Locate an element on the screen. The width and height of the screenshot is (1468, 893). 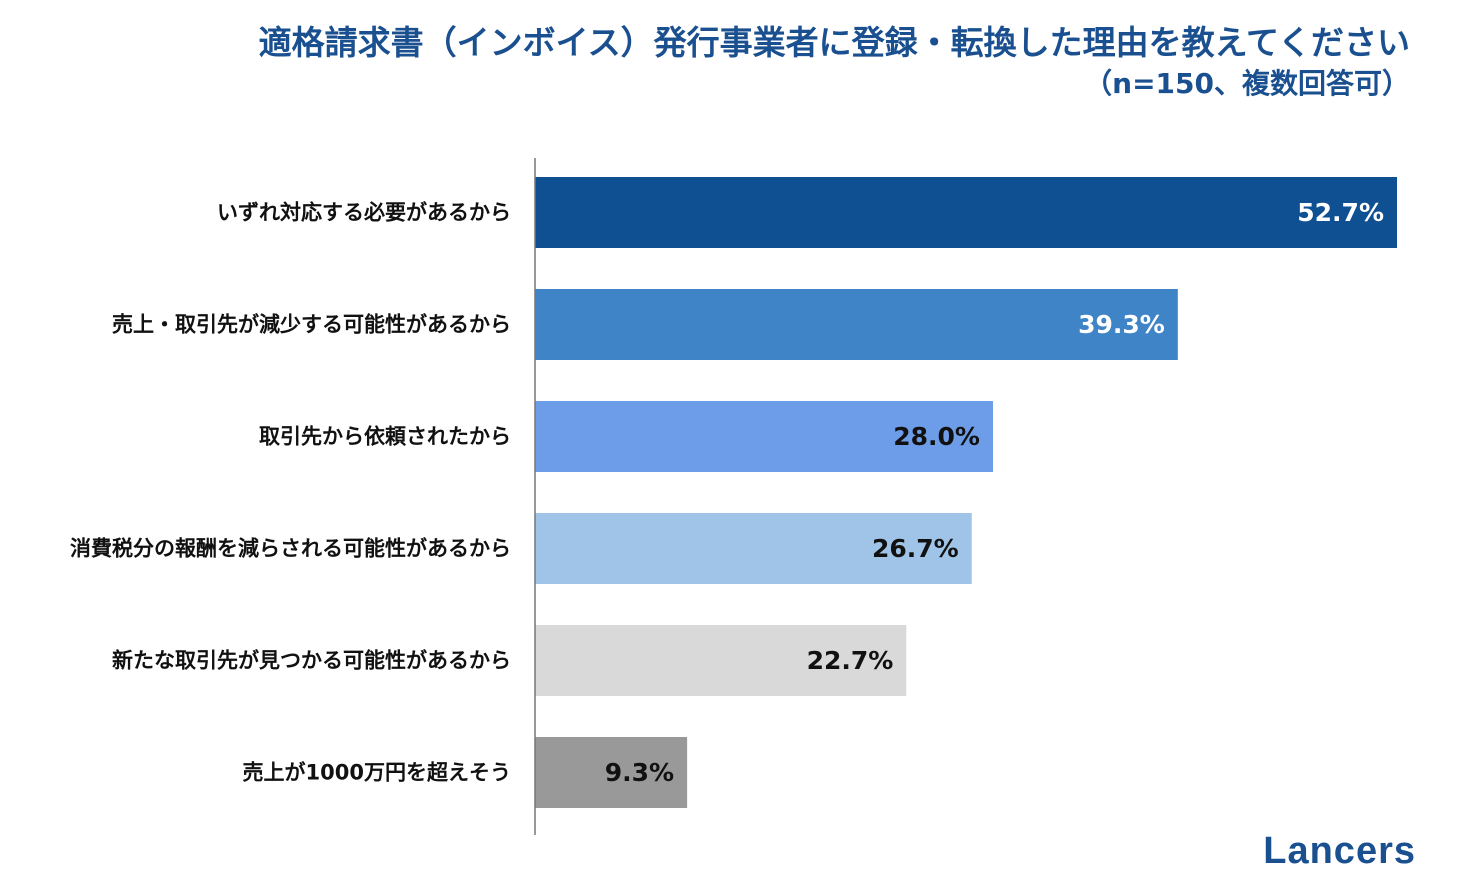
category-label-0: いずれ対応する必要があるから is located at coordinates (364, 213).